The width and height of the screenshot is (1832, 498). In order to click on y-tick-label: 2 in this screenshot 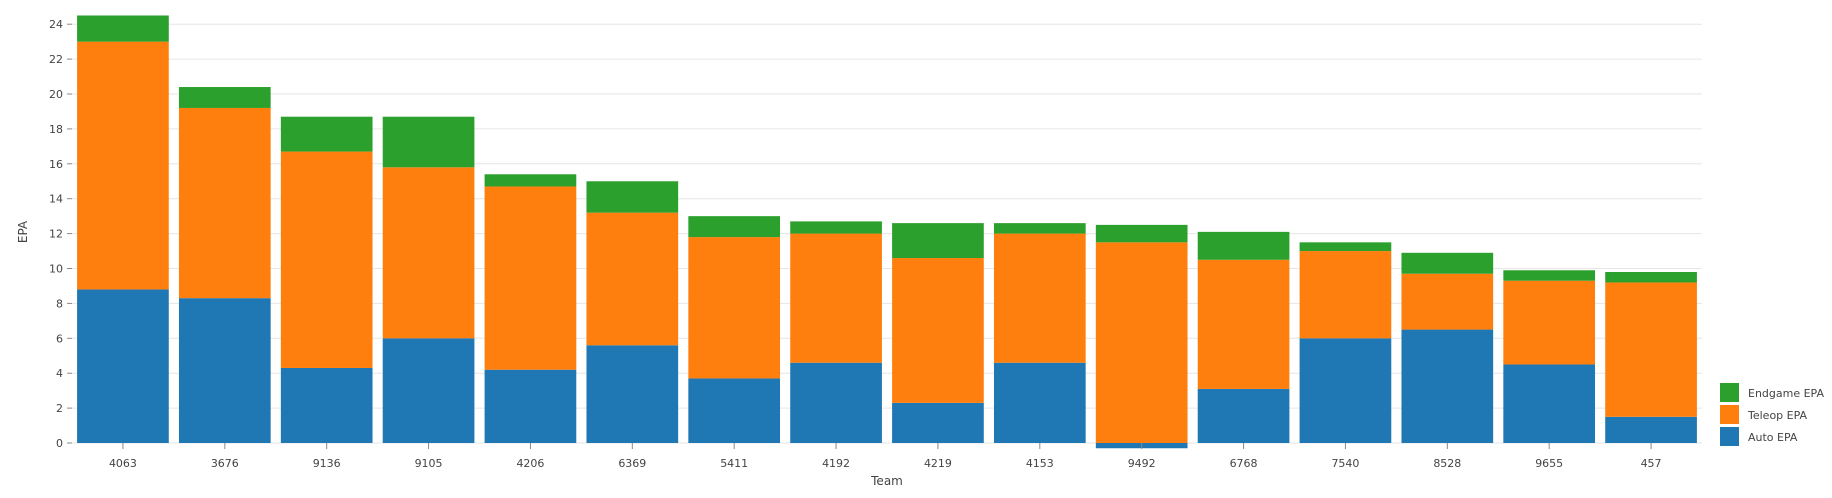, I will do `click(59, 408)`.